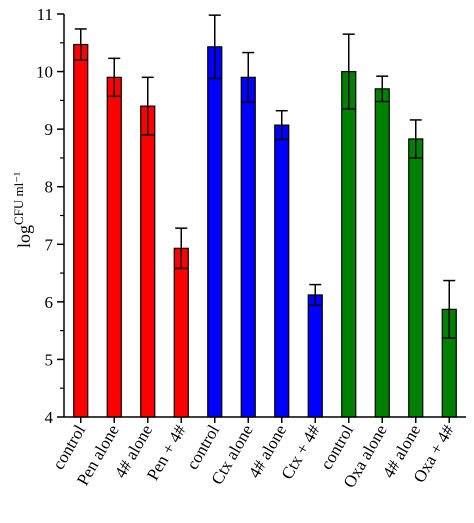  I want to click on y-tick-label: 10, so click(44, 72).